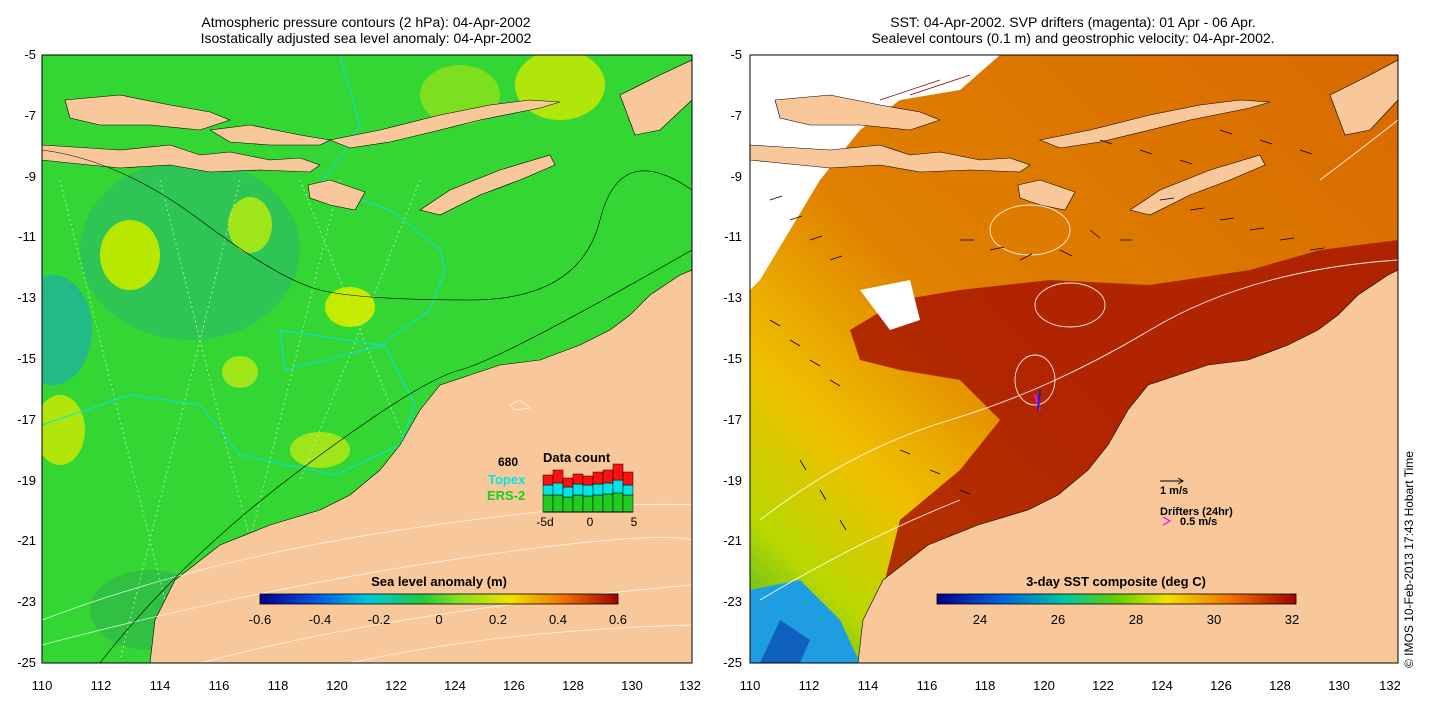 This screenshot has width=1440, height=710. What do you see at coordinates (26, 540) in the screenshot?
I see `y-tick-label: -21` at bounding box center [26, 540].